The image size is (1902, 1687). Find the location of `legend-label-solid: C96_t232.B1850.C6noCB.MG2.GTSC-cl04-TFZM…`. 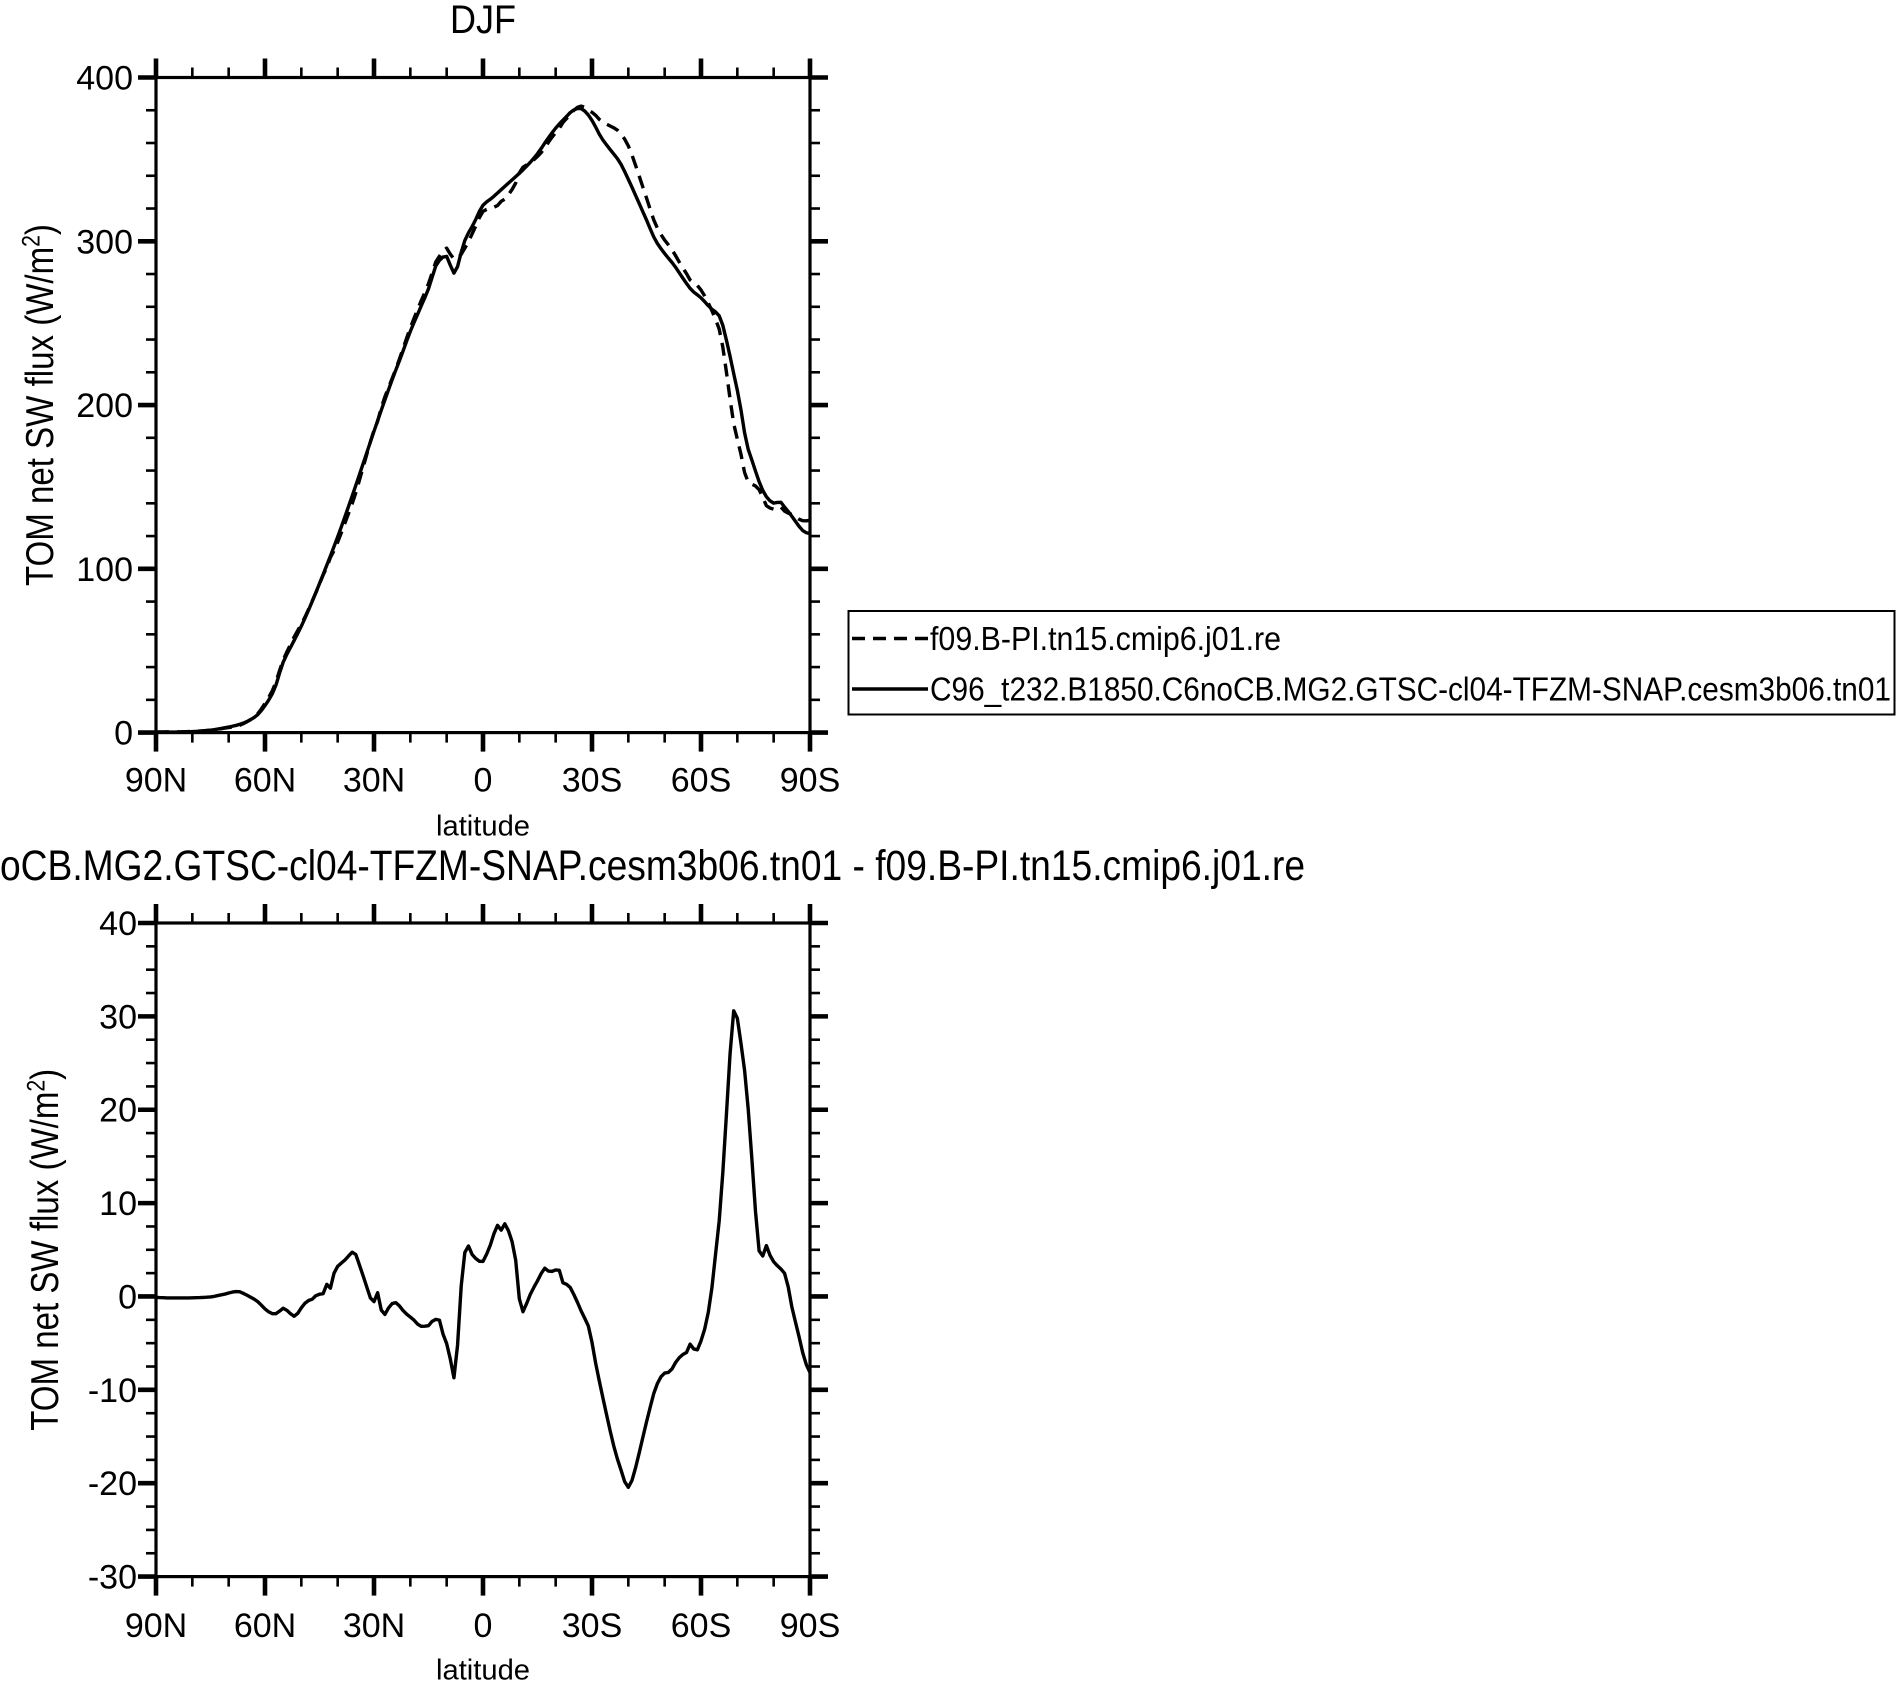

legend-label-solid: C96_t232.B1850.C6noCB.MG2.GTSC-cl04-TFZM… is located at coordinates (1410, 689).